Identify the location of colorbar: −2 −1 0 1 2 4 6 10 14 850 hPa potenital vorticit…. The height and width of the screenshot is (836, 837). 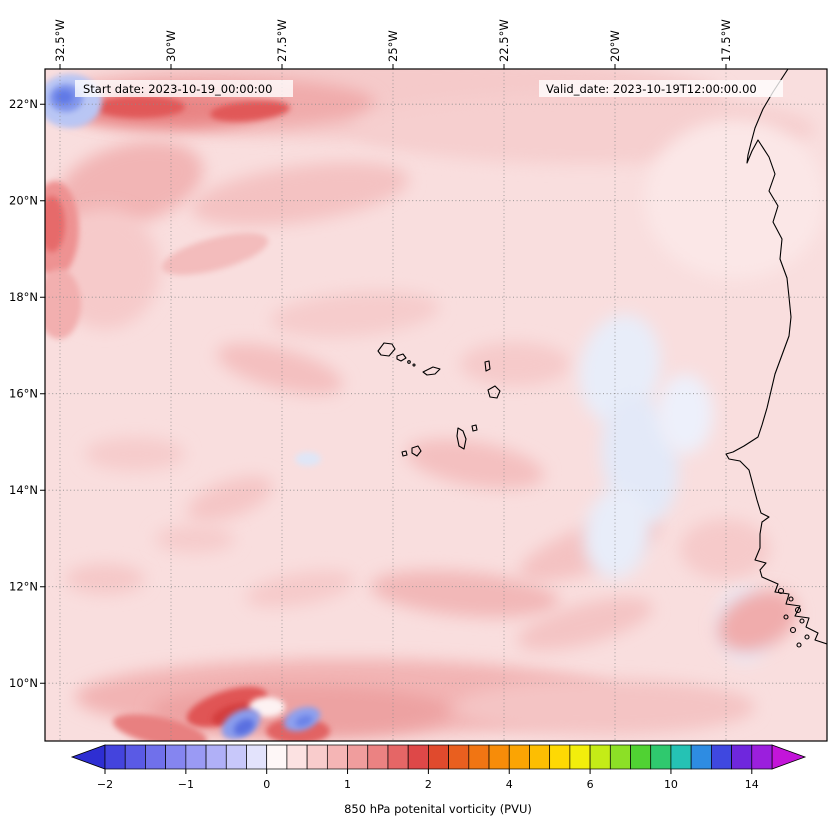
(438, 780).